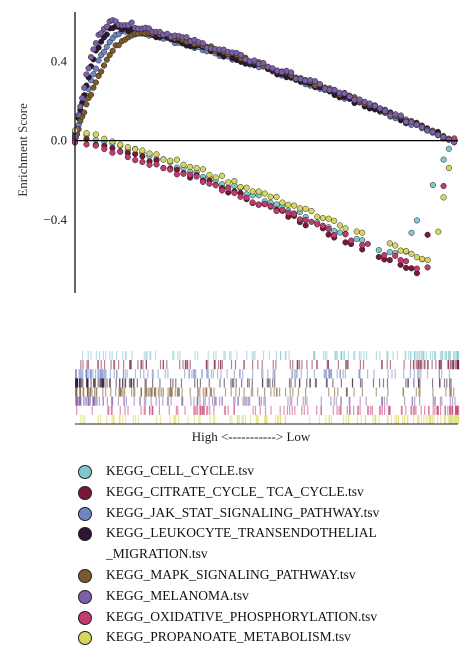 The width and height of the screenshot is (474, 657). Describe the element at coordinates (85, 534) in the screenshot. I see `legend-swatch-icon` at that location.